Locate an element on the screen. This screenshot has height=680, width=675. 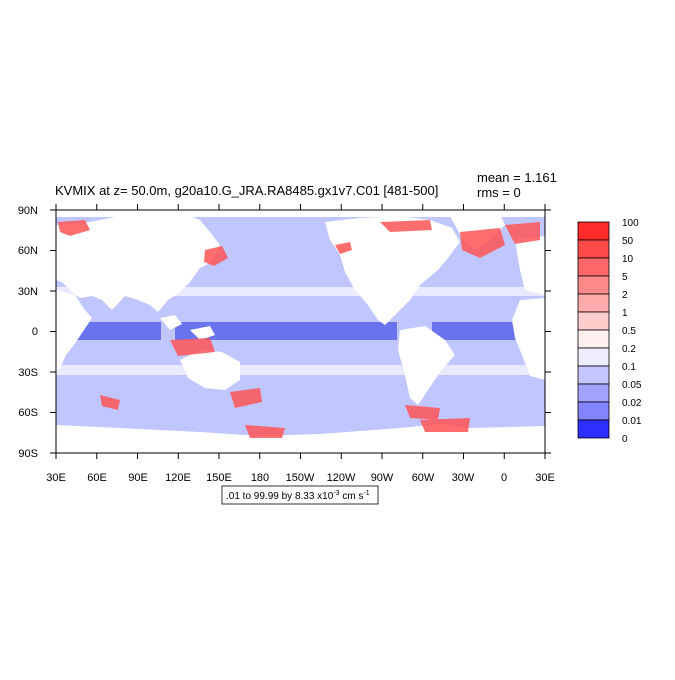
high-kvmix-drake is located at coordinates (422, 412).